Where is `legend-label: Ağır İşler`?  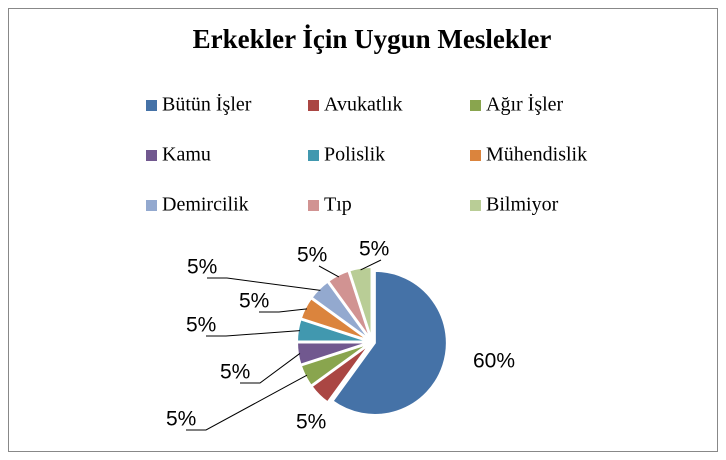 legend-label: Ağır İşler is located at coordinates (525, 104).